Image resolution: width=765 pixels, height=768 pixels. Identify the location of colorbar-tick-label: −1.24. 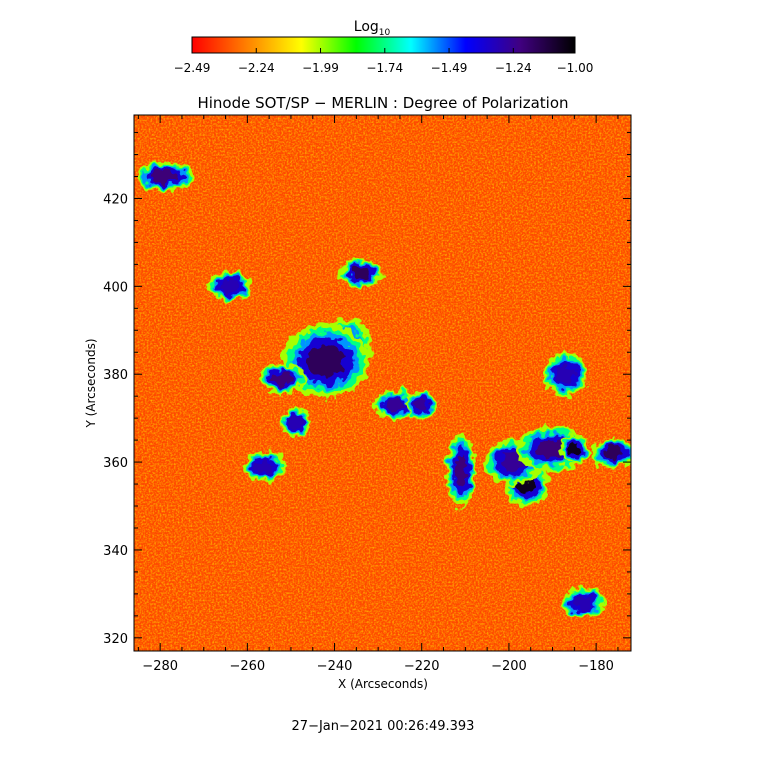
(513, 68).